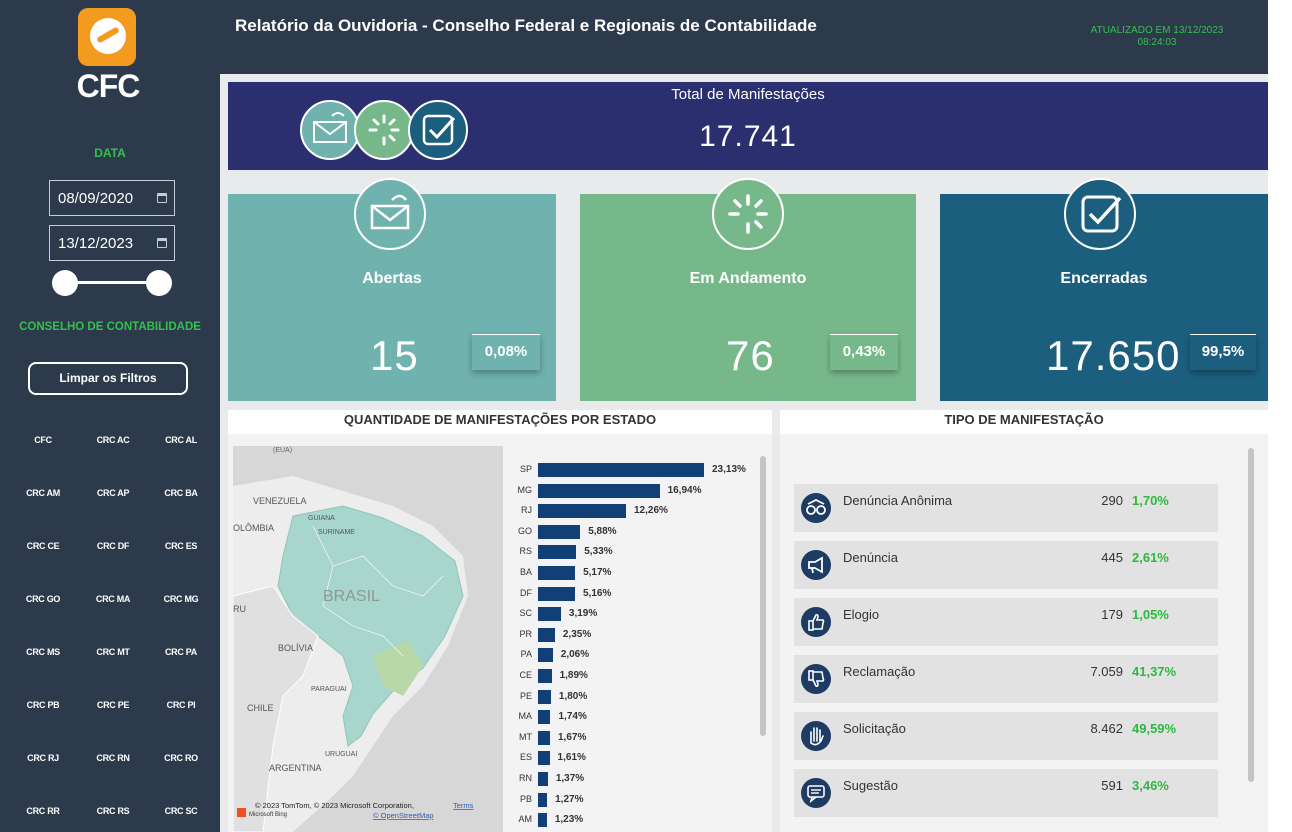  What do you see at coordinates (628, 779) in the screenshot?
I see `bar-row-rn: RN 1,37%` at bounding box center [628, 779].